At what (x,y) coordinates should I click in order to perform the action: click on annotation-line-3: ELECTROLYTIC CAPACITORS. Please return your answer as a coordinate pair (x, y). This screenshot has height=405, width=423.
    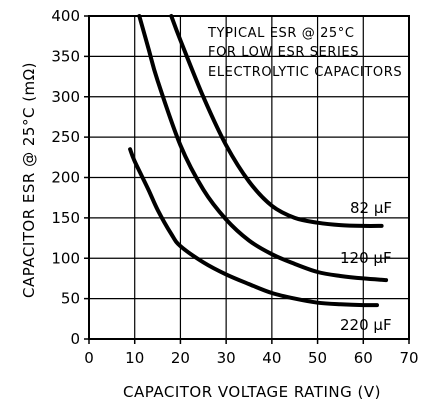
    Looking at the image, I should click on (305, 72).